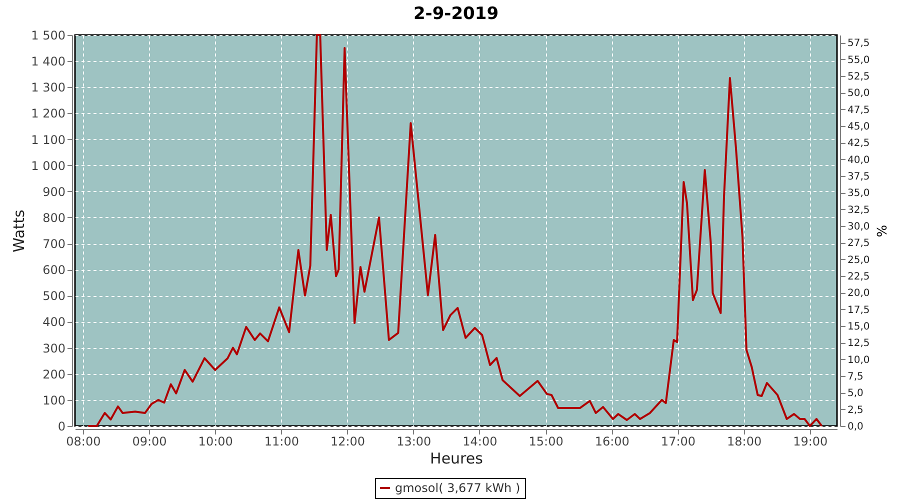  Describe the element at coordinates (457, 488) in the screenshot. I see `legend-label: gmosol( 3,677 kWh )` at that location.